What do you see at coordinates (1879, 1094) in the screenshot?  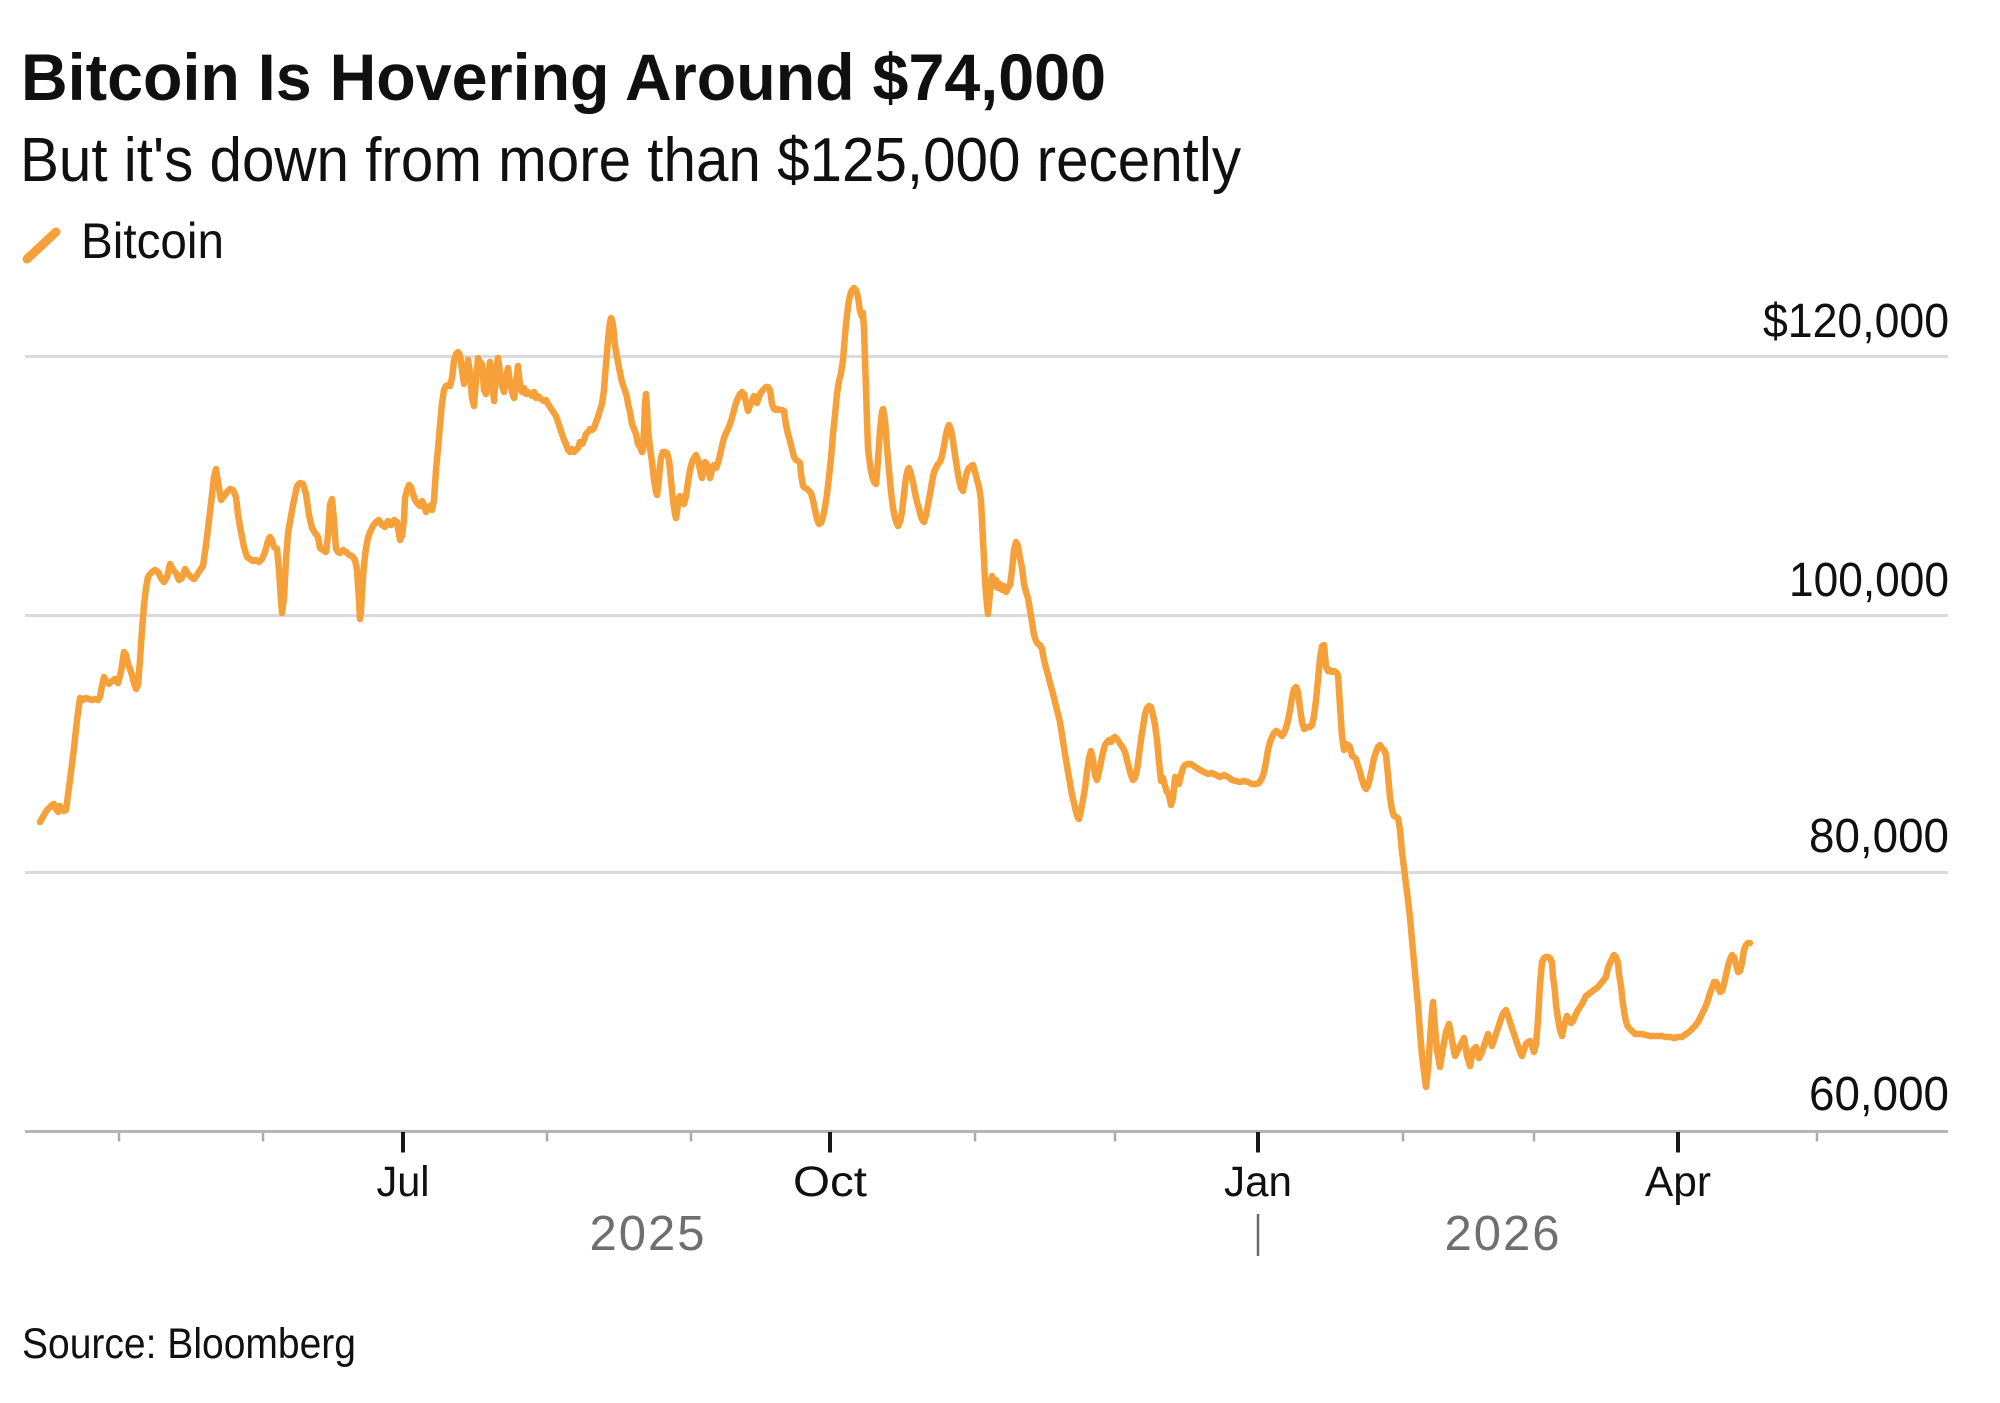 I see `svg-text: 60,000` at bounding box center [1879, 1094].